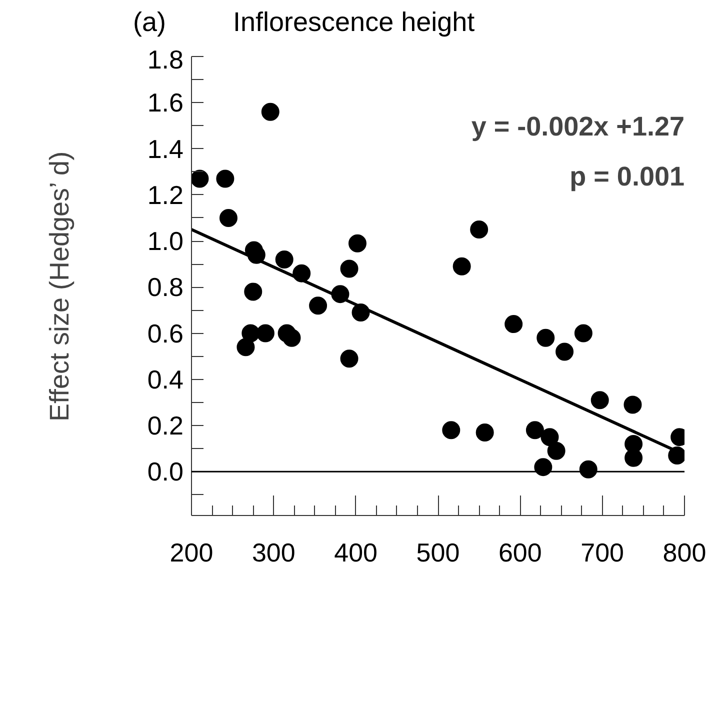  Describe the element at coordinates (165, 59) in the screenshot. I see `y-tick-label: 1.8` at that location.